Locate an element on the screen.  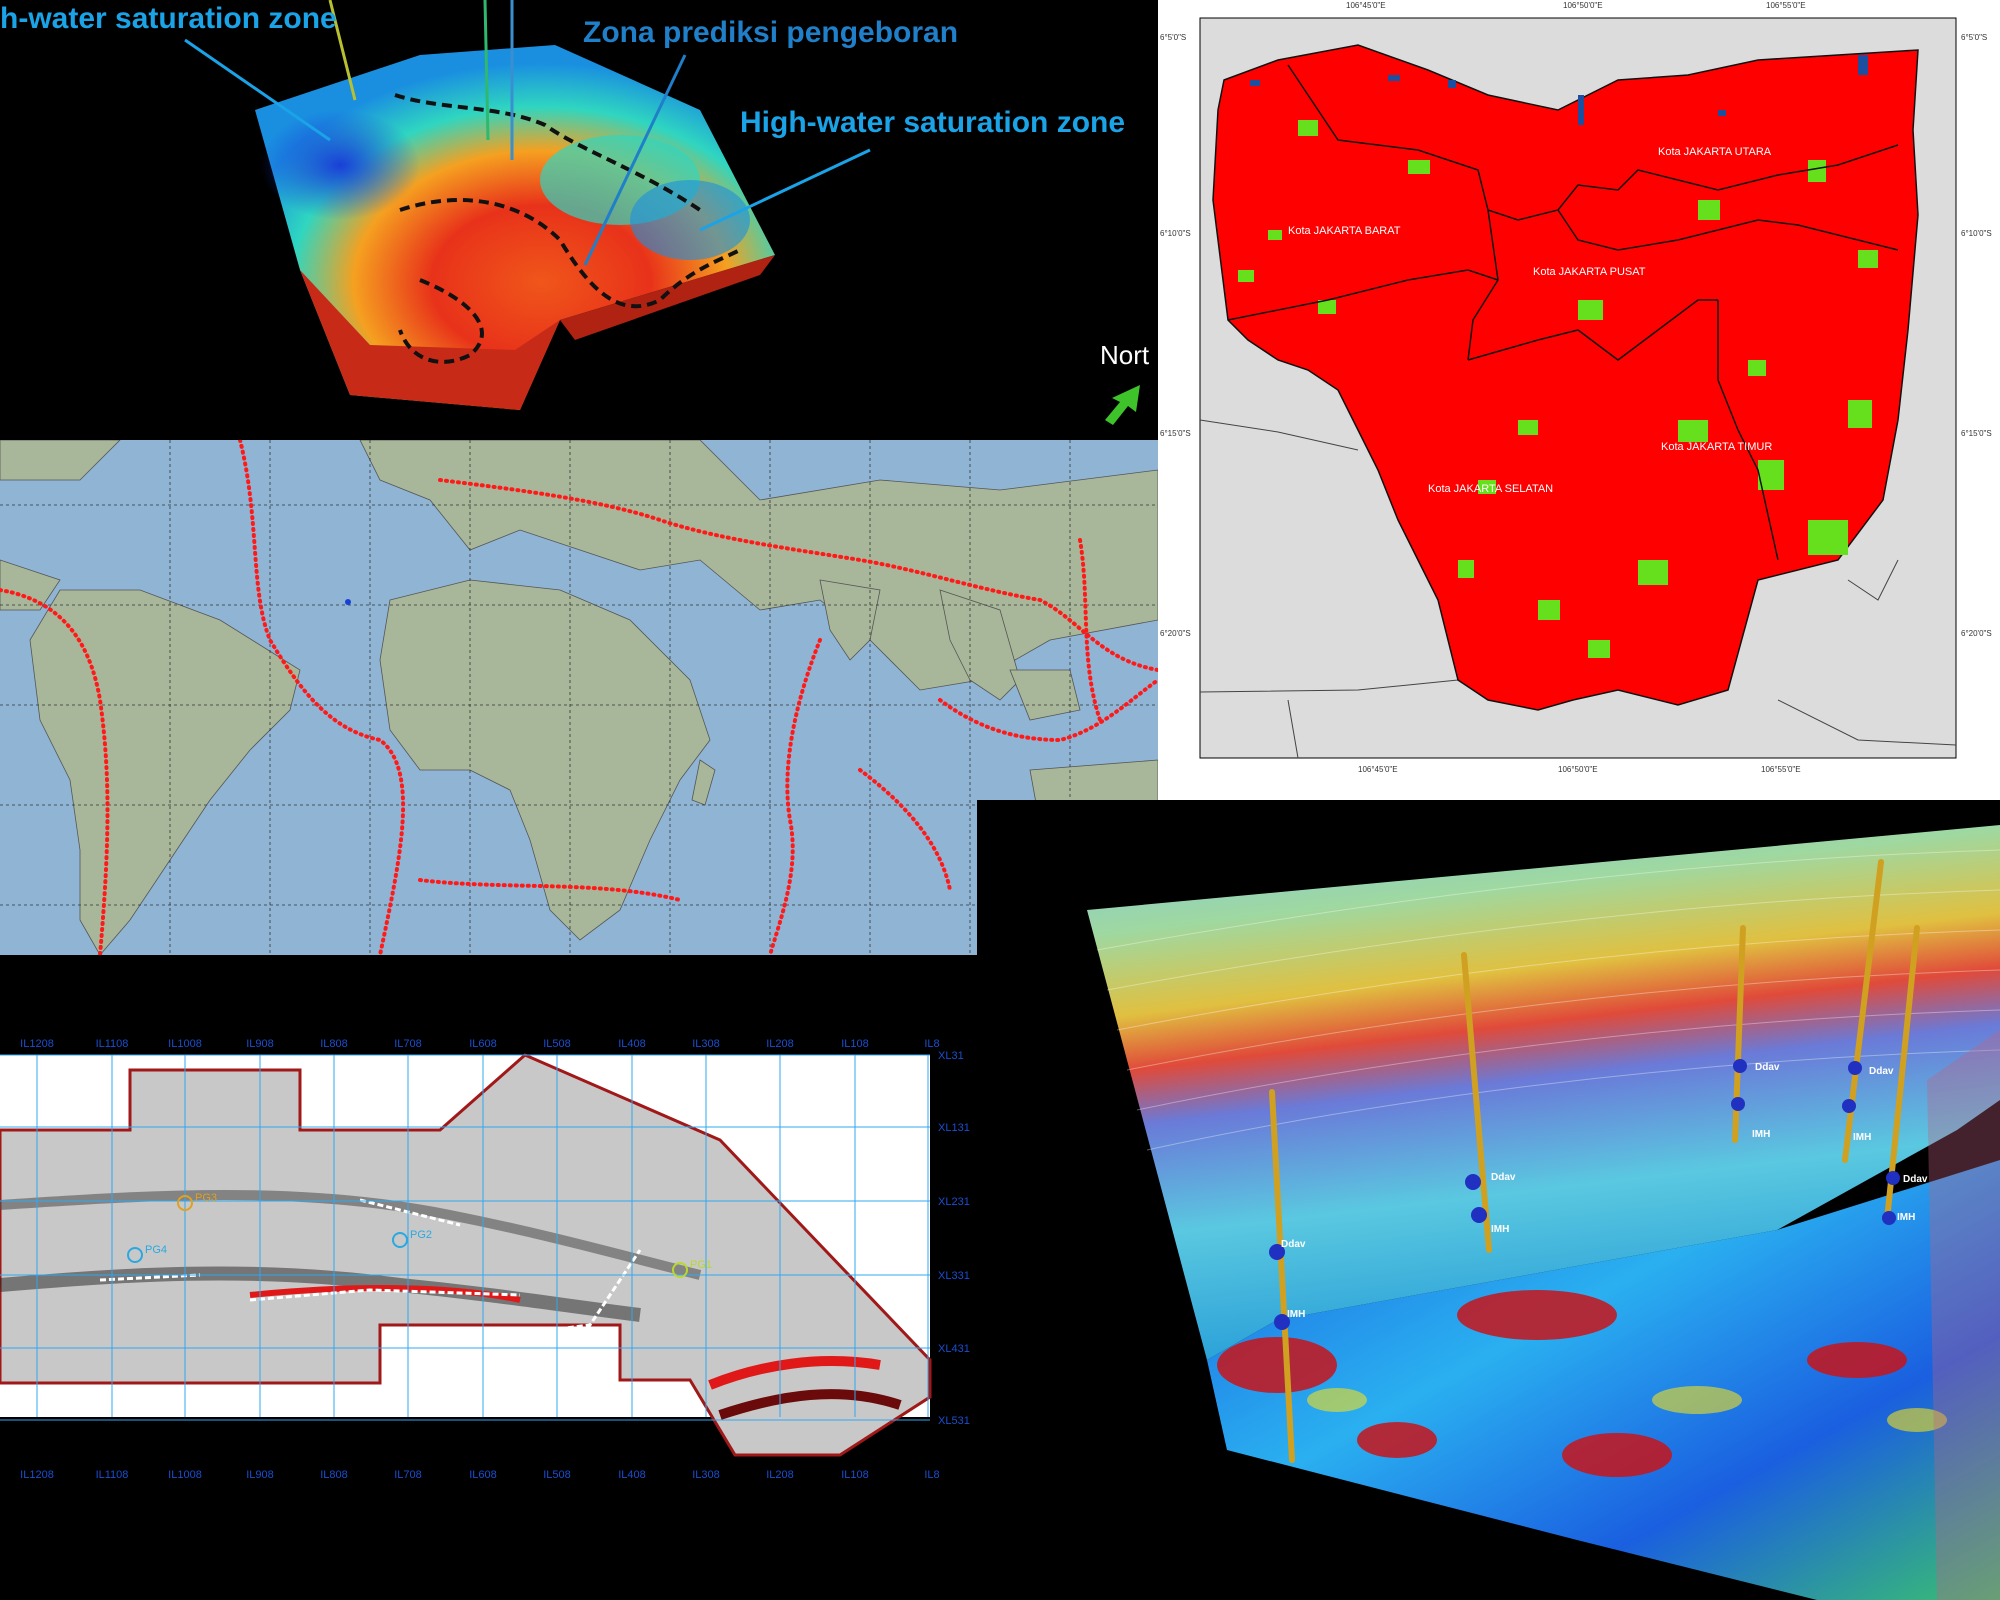
right-coord: 6°10'0"S is located at coordinates (1976, 233).